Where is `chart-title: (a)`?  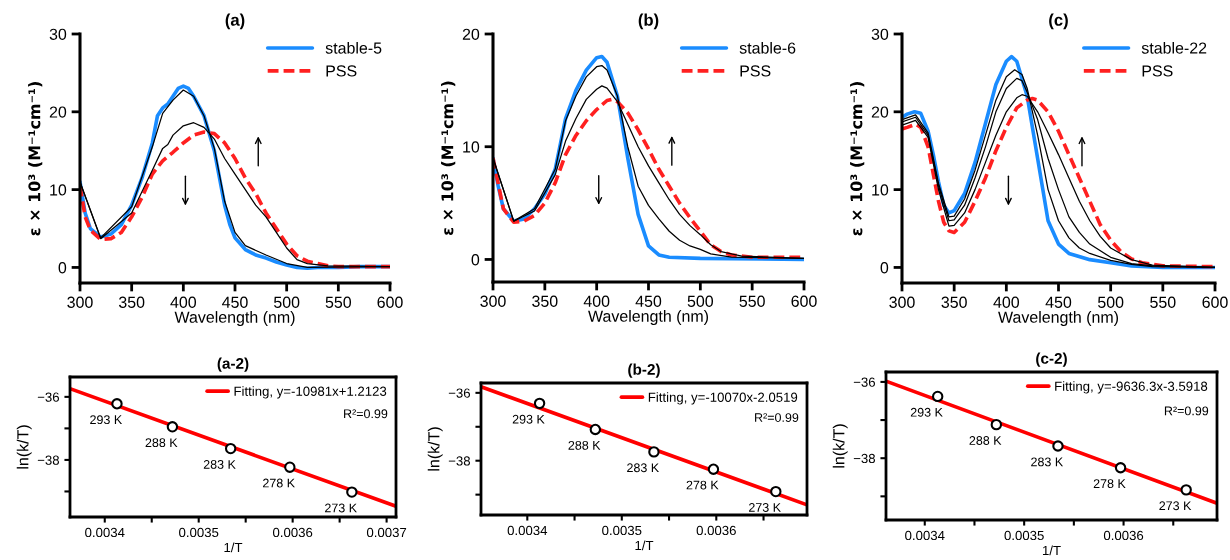 chart-title: (a) is located at coordinates (235, 21).